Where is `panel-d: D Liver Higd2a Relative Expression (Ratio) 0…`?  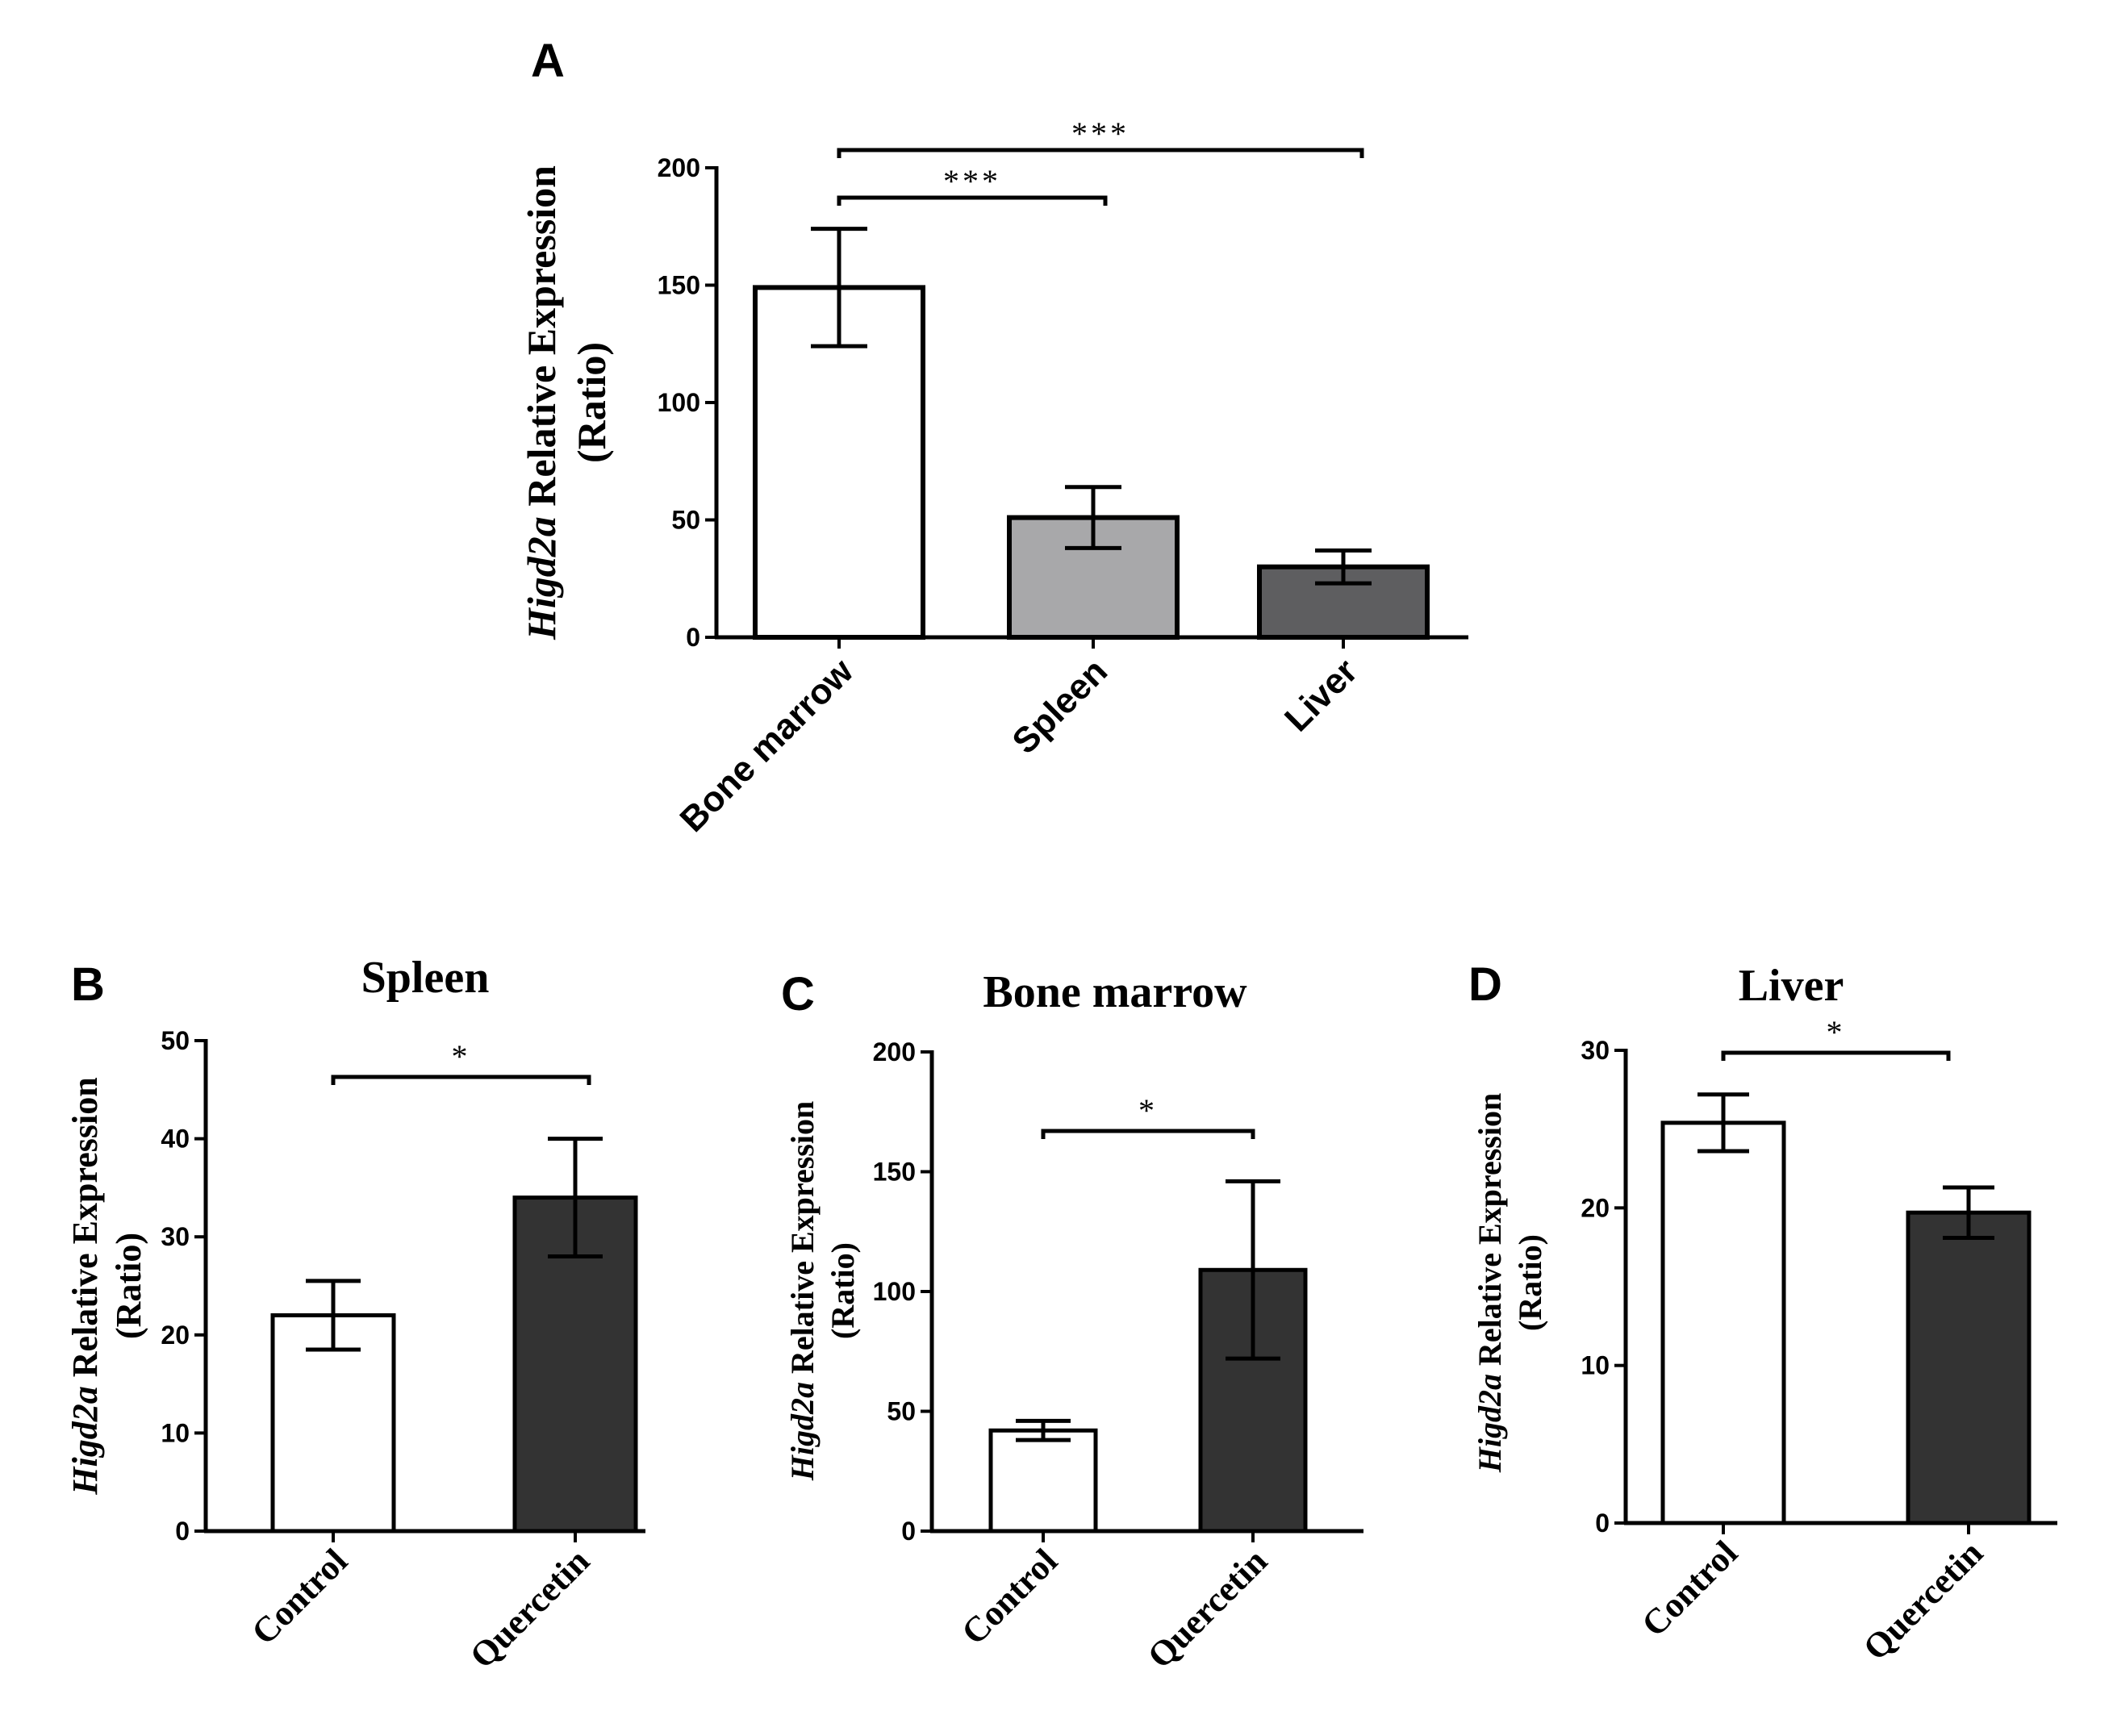
panel-d: D Liver Higd2a Relative Expression (Ratio) 0… is located at coordinates (1762, 1313).